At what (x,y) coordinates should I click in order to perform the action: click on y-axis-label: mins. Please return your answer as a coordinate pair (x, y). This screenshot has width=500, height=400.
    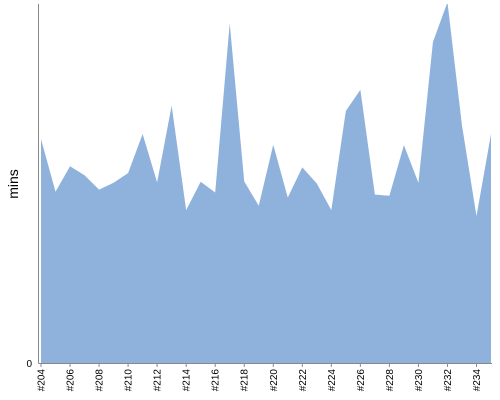
    Looking at the image, I should click on (13, 184).